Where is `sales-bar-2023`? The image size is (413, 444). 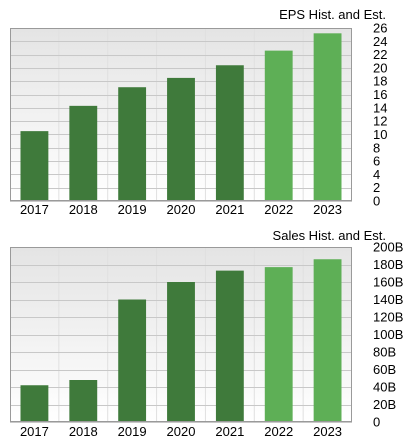
sales-bar-2023 is located at coordinates (327, 340).